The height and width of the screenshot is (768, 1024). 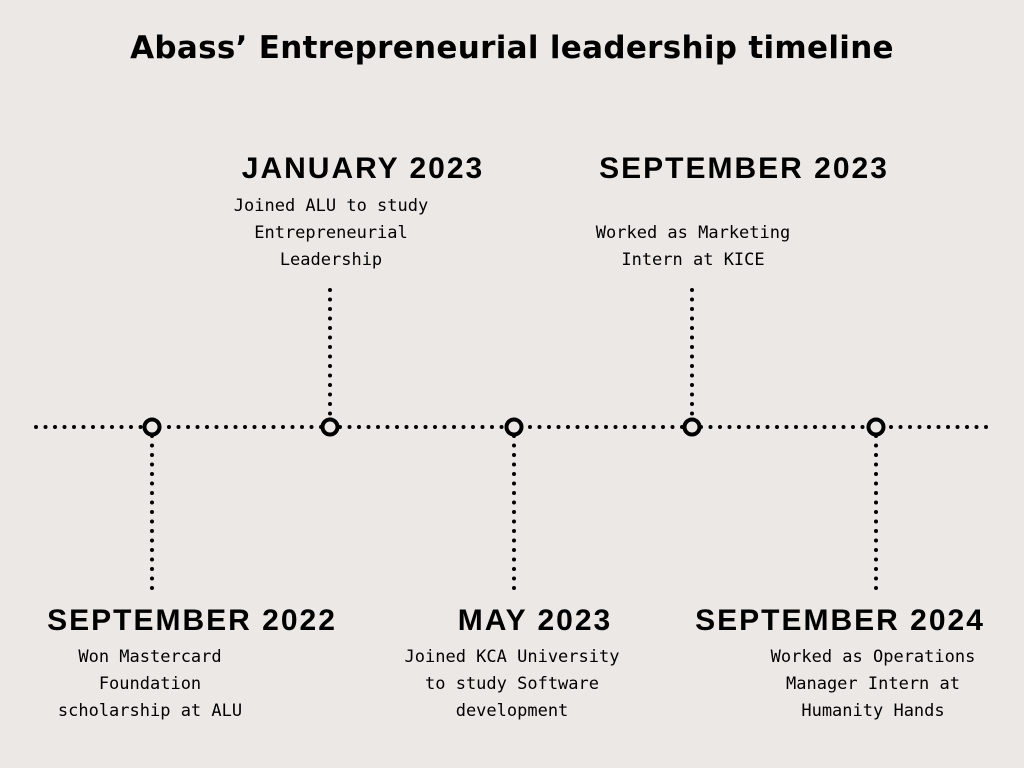 I want to click on node-september-2024, so click(x=876, y=427).